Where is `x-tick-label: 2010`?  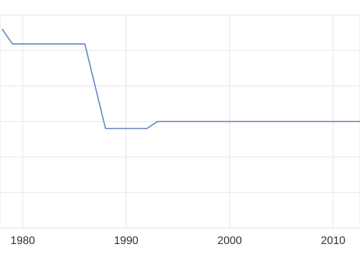
x-tick-label: 2010 is located at coordinates (333, 240).